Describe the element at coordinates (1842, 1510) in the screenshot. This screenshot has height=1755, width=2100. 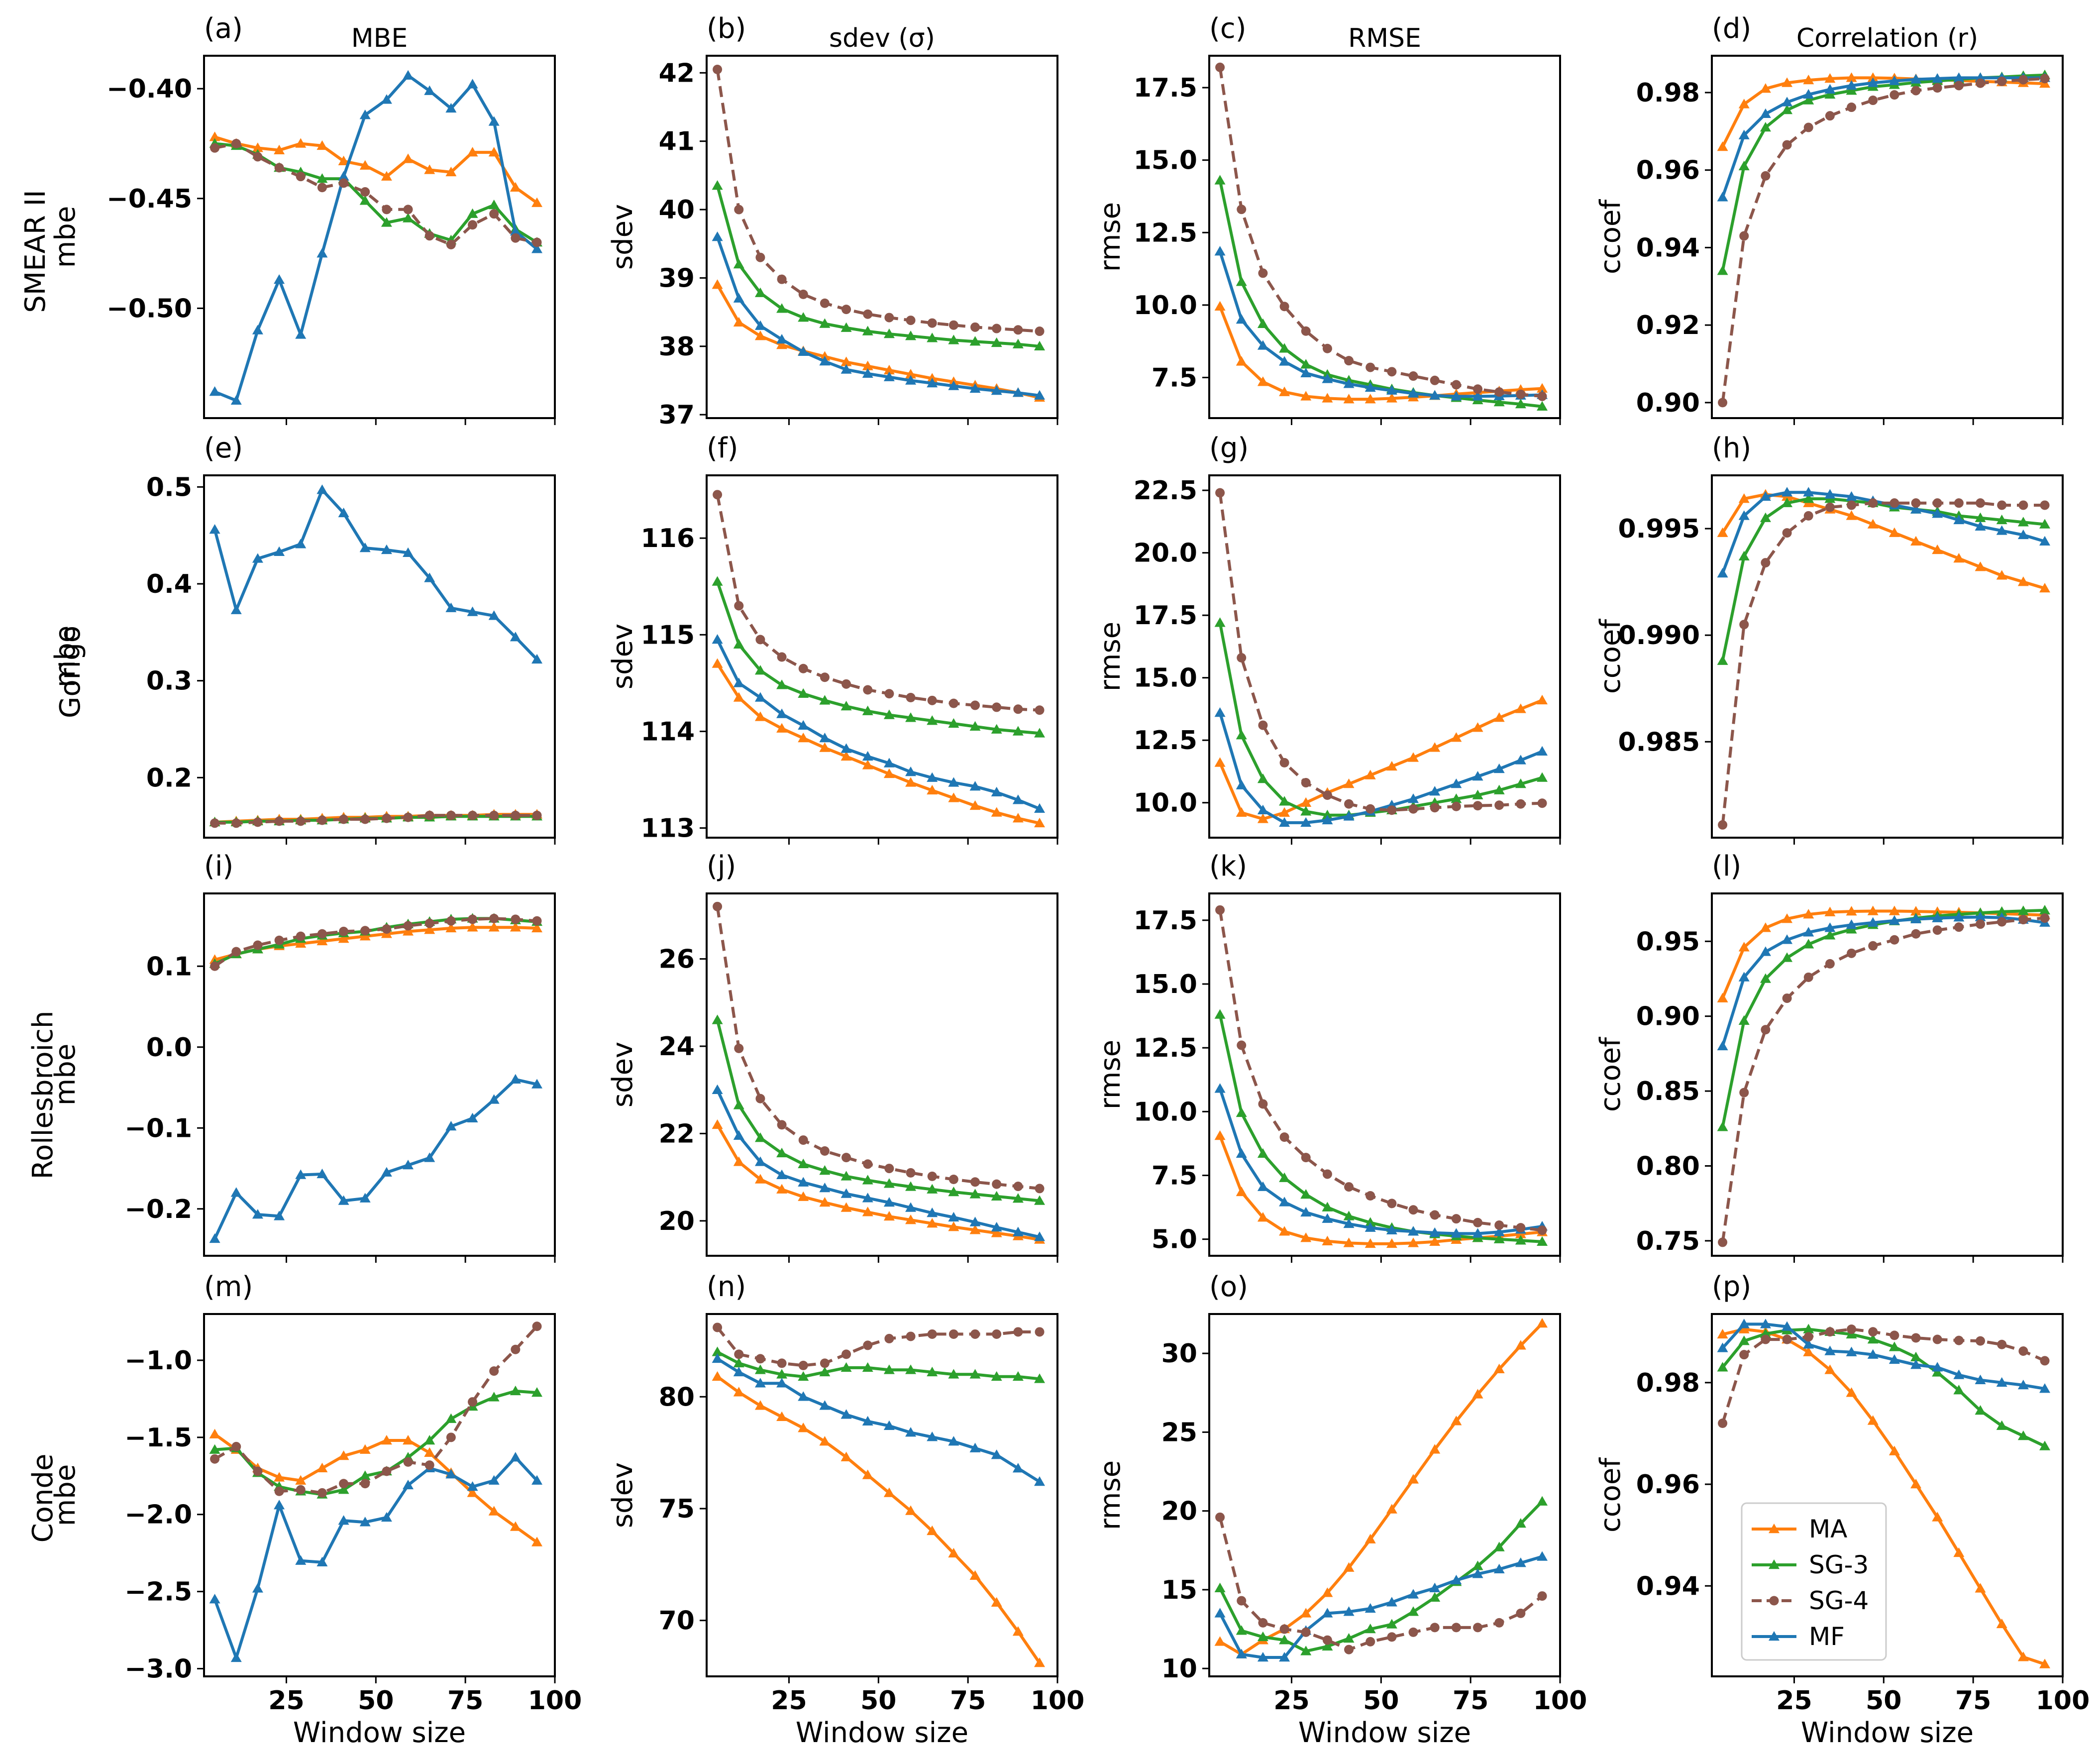
I see `panel-p: 0.94 0.96 0.98 25 50 75 100 Window size ccoef (p)` at that location.